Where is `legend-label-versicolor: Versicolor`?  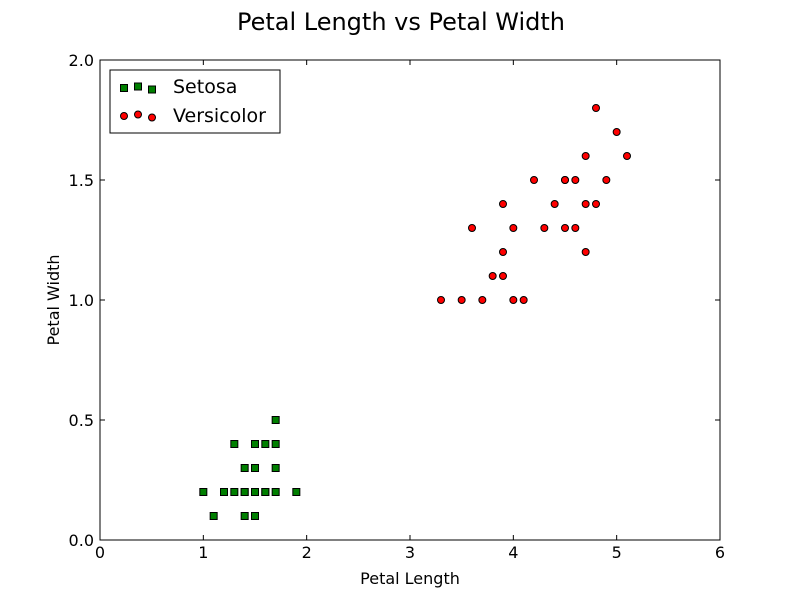 legend-label-versicolor: Versicolor is located at coordinates (219, 116).